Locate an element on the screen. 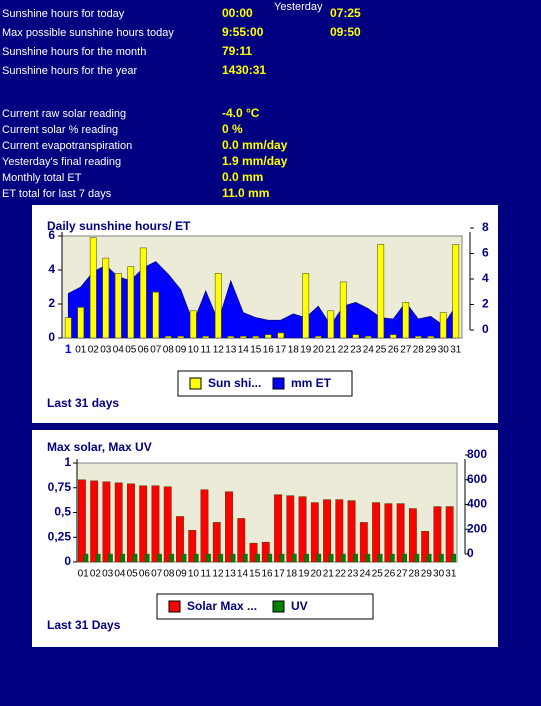 The height and width of the screenshot is (706, 541). stat-label: Sunshine hours for the month is located at coordinates (74, 52).